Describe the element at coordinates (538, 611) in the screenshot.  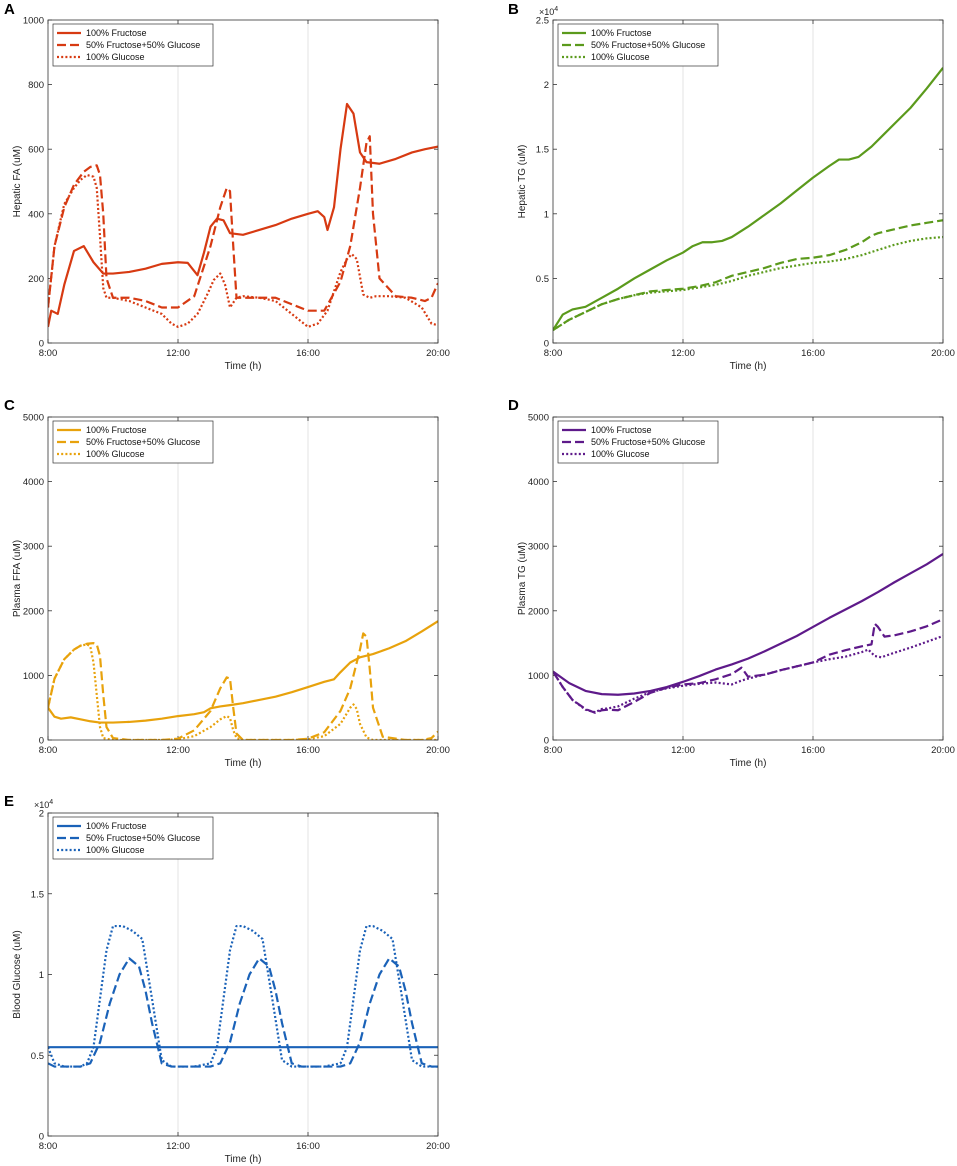
I see `y-tick-label: 2000` at that location.